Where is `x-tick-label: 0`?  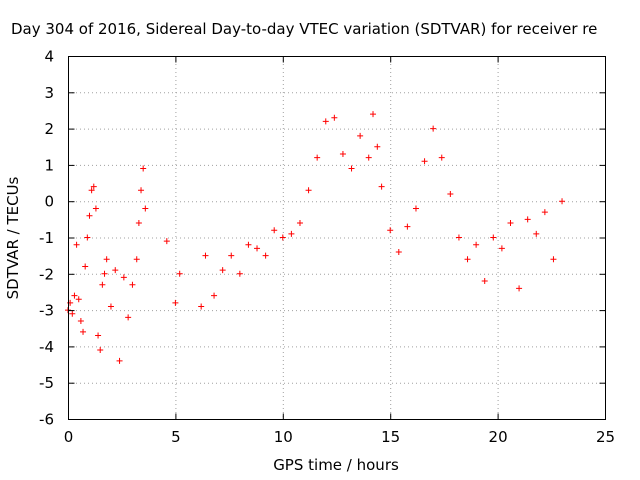 x-tick-label: 0 is located at coordinates (69, 437).